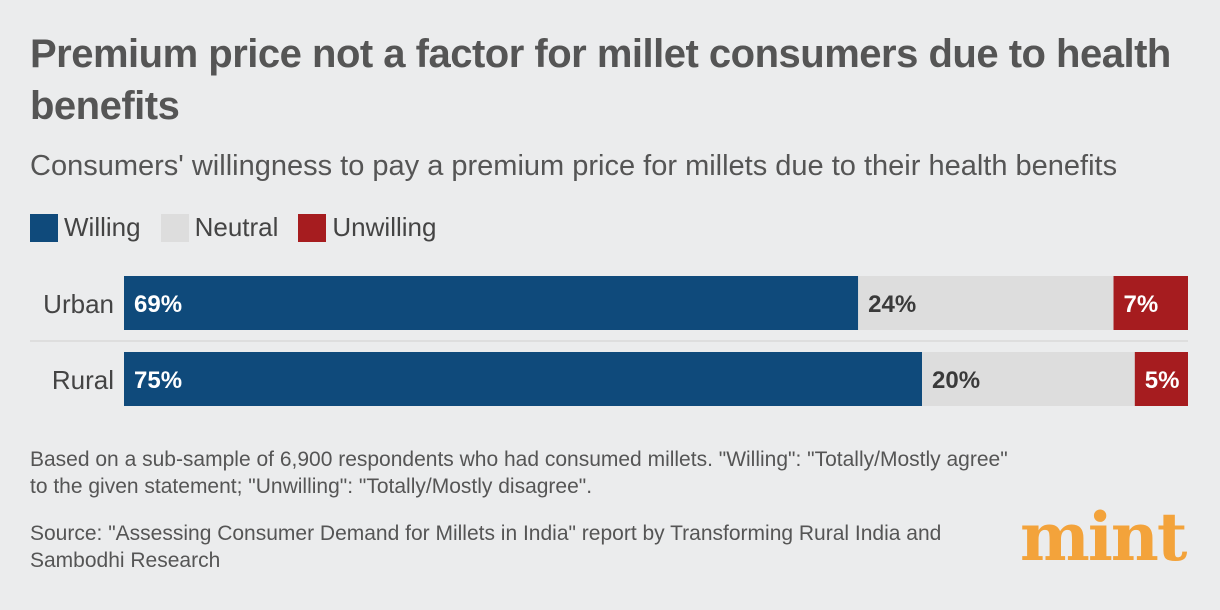  I want to click on legend-swatch-neutral, so click(174, 227).